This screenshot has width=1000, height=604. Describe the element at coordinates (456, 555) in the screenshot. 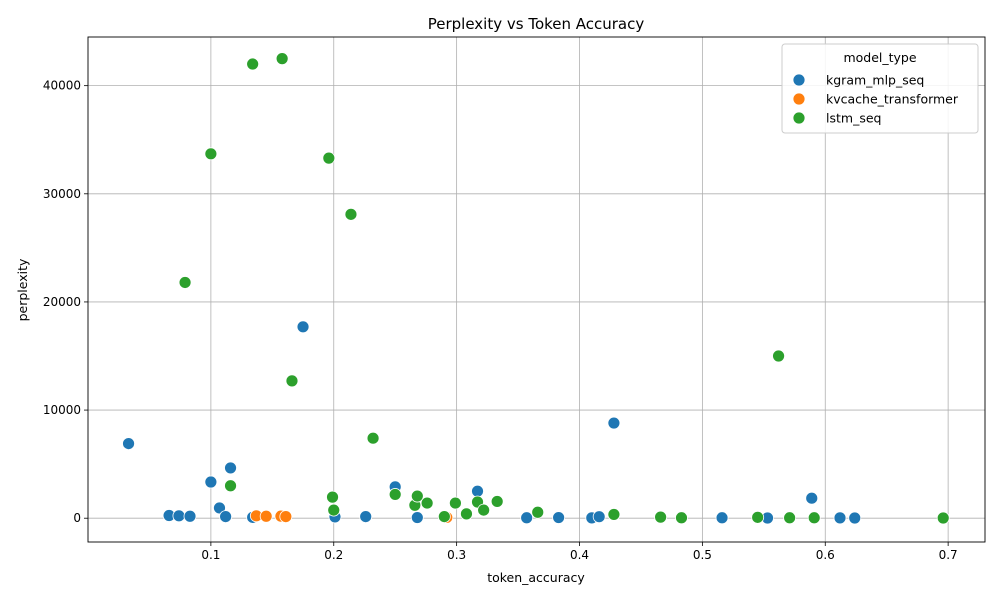

I see `x-tick-label: 0.3` at that location.